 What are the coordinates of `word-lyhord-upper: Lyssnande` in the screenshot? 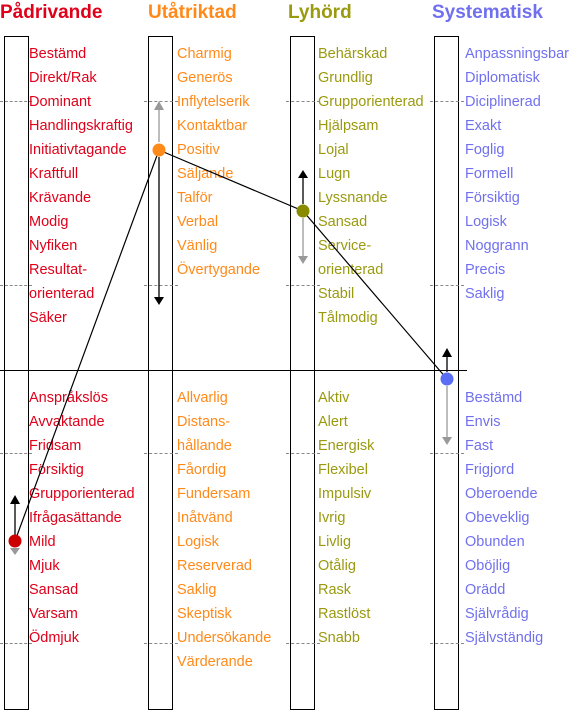 It's located at (353, 198).